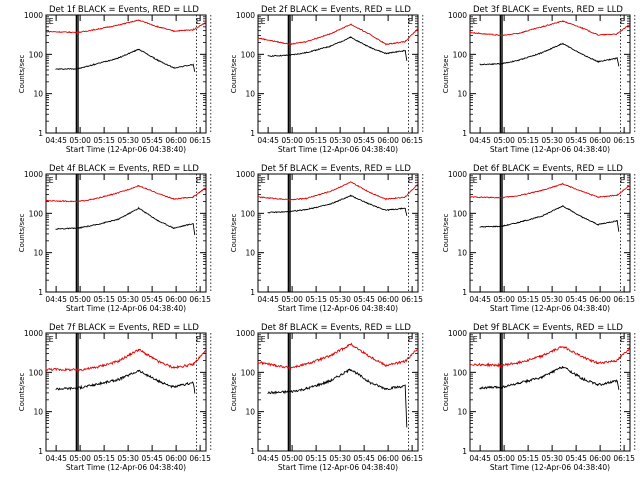 Image resolution: width=640 pixels, height=480 pixels. Describe the element at coordinates (336, 10) in the screenshot. I see `panel-title: Det 2f BLACK = Events, RED = LLD` at that location.